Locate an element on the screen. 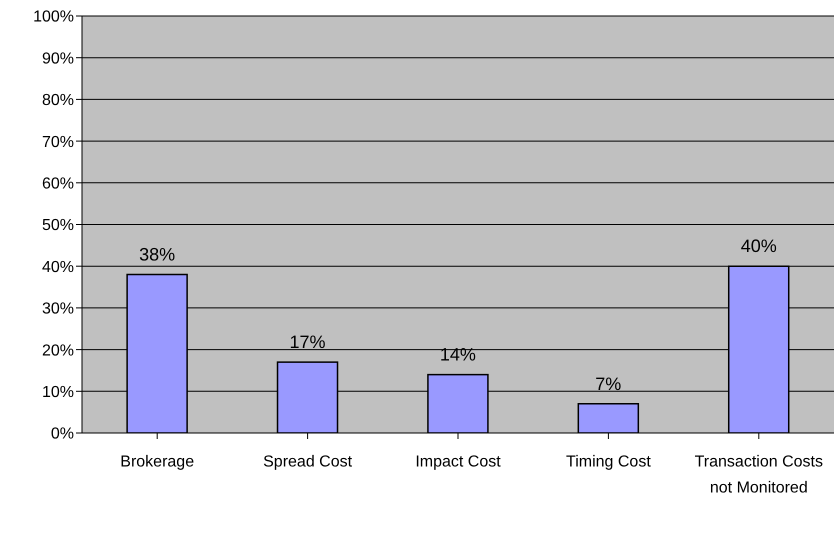 This screenshot has width=834, height=536. data-label: 7% is located at coordinates (608, 384).